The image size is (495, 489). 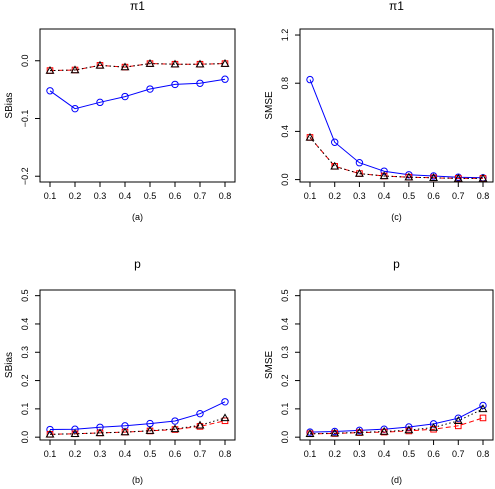 What do you see at coordinates (285, 352) in the screenshot?
I see `panel-d-y-tick-label: 0.3` at bounding box center [285, 352].